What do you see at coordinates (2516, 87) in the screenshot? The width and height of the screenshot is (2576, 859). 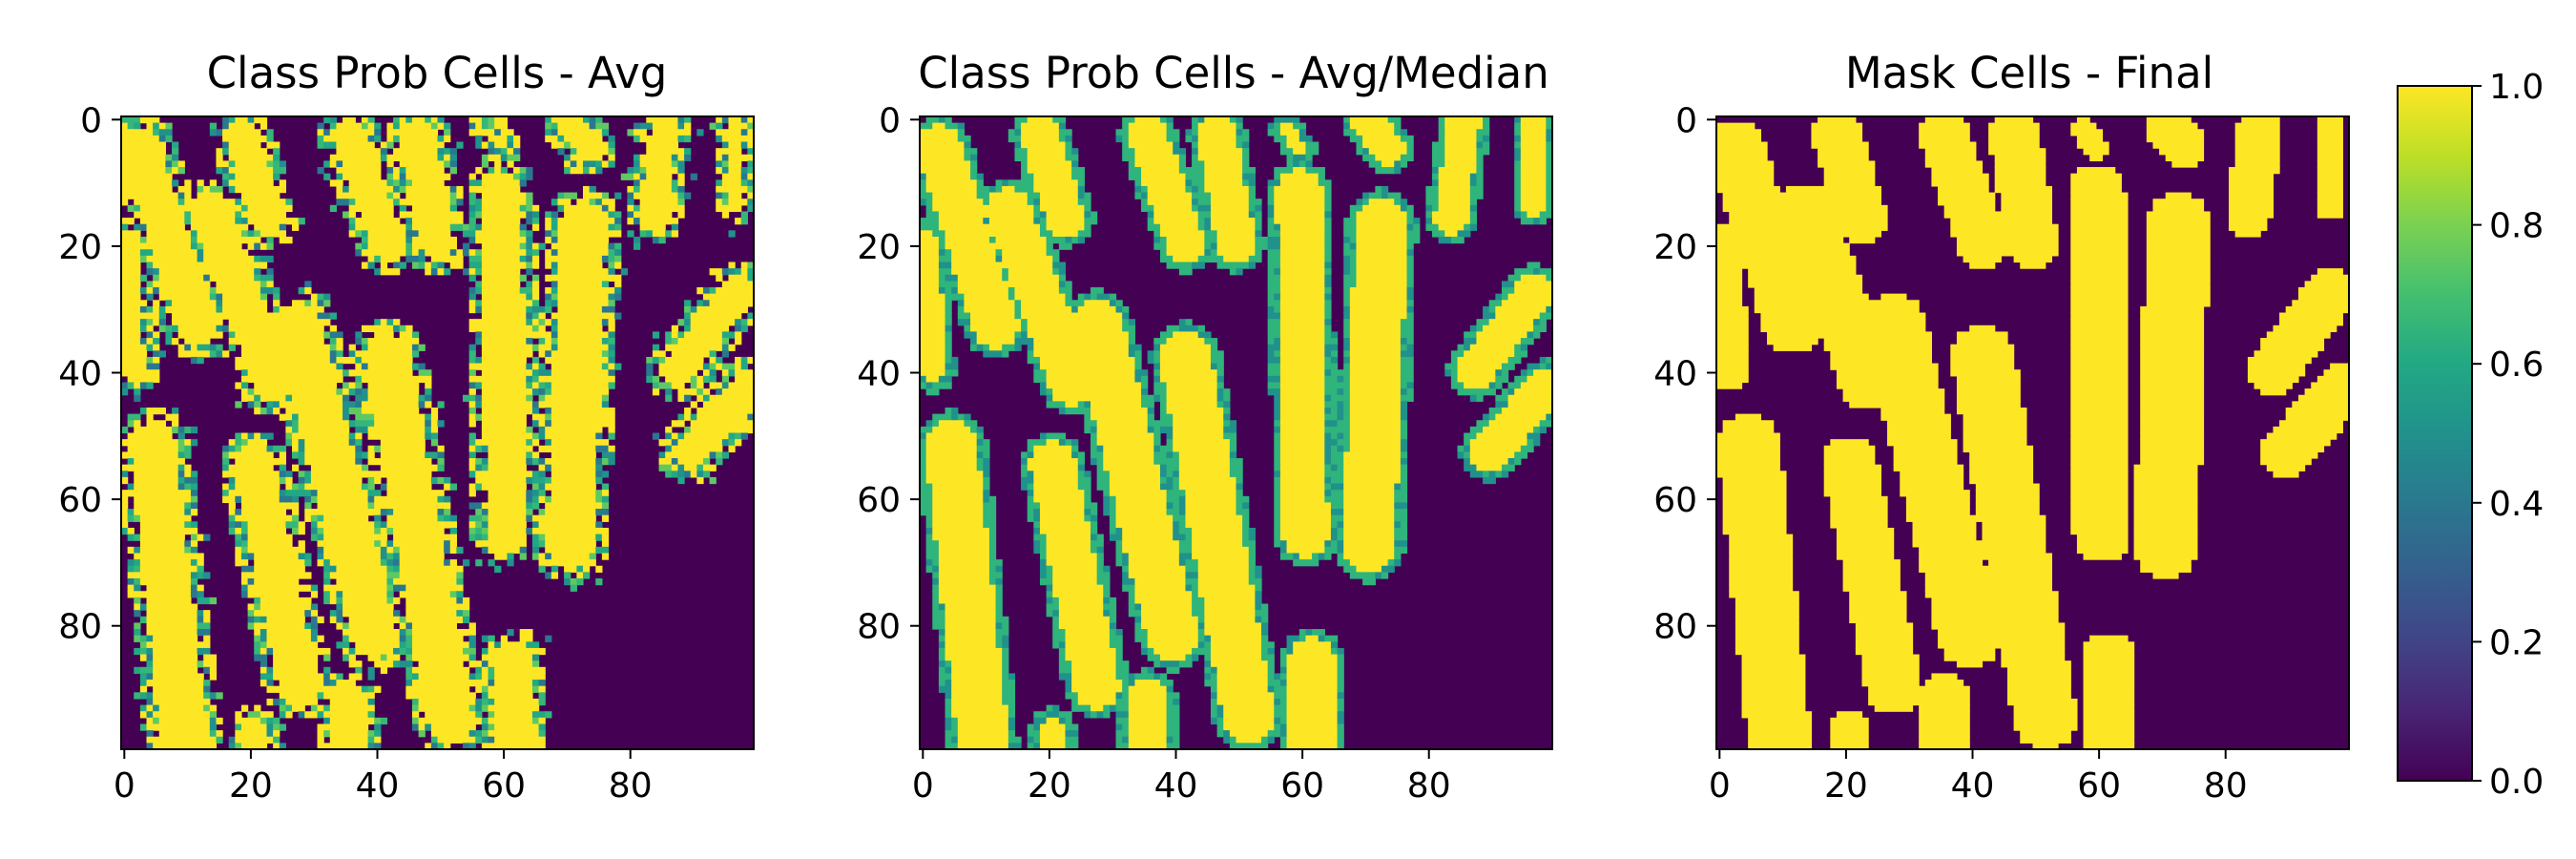 I see `colorbar-tick-label: 1.0` at bounding box center [2516, 87].